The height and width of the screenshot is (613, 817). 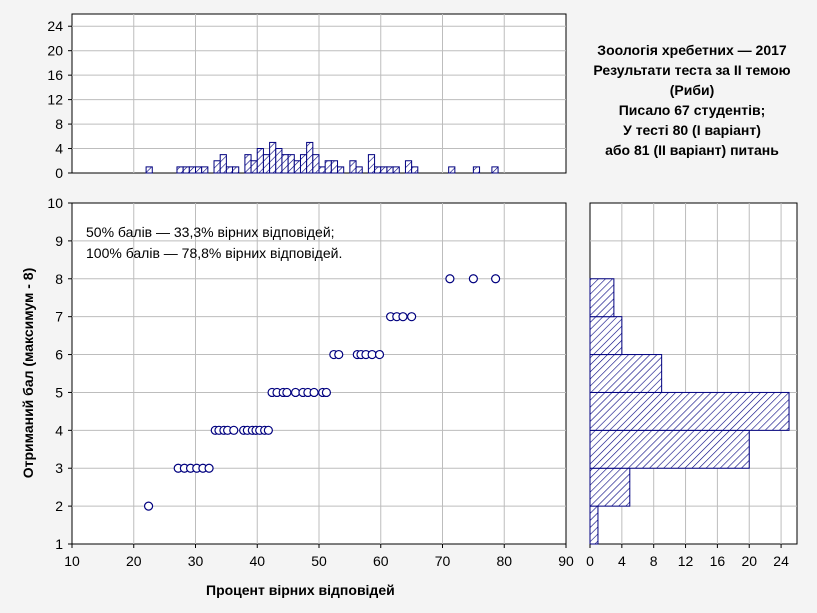 I want to click on title-line-4: Писало 67 студентів;, so click(x=692, y=110).